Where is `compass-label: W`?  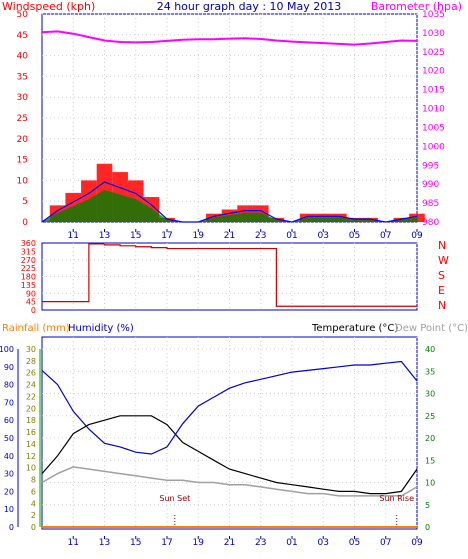
compass-label: W is located at coordinates (443, 260).